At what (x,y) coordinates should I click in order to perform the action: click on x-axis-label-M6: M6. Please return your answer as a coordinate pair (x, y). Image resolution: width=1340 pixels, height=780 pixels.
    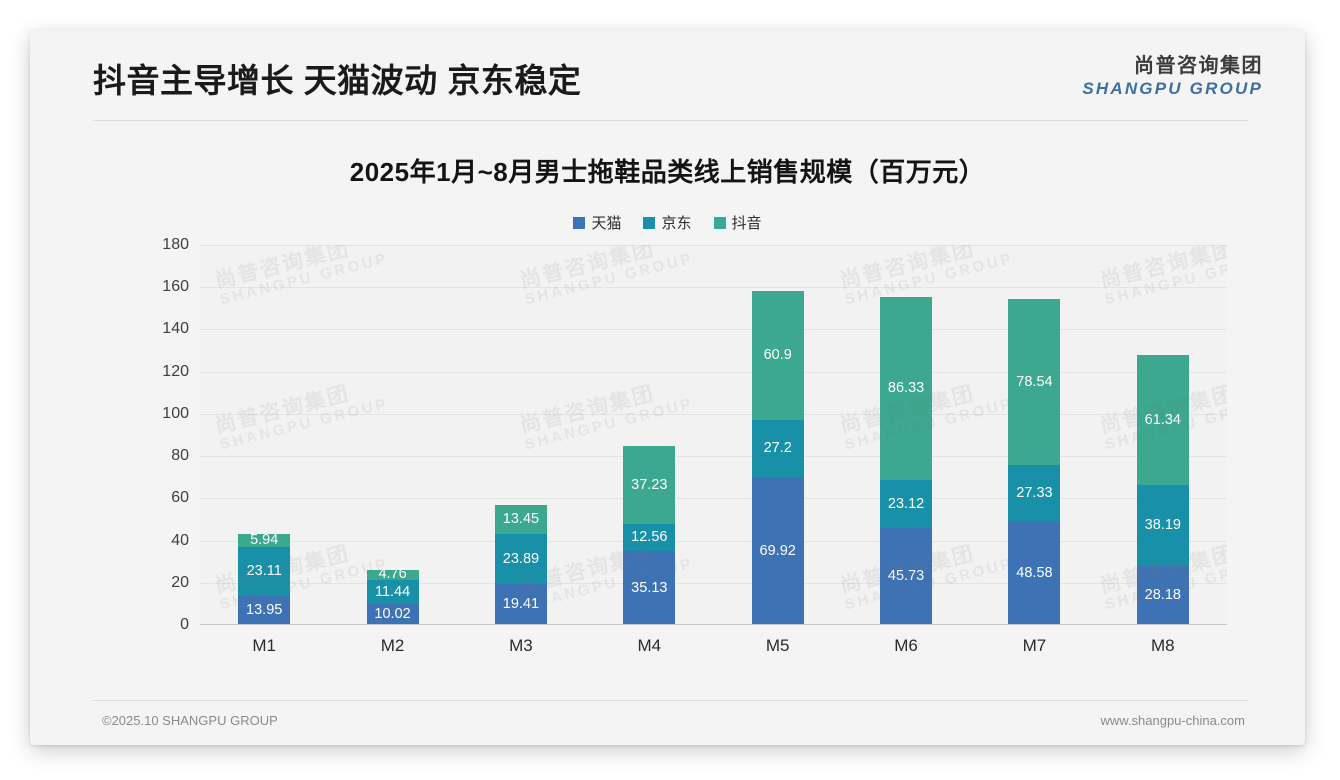
    Looking at the image, I should click on (906, 645).